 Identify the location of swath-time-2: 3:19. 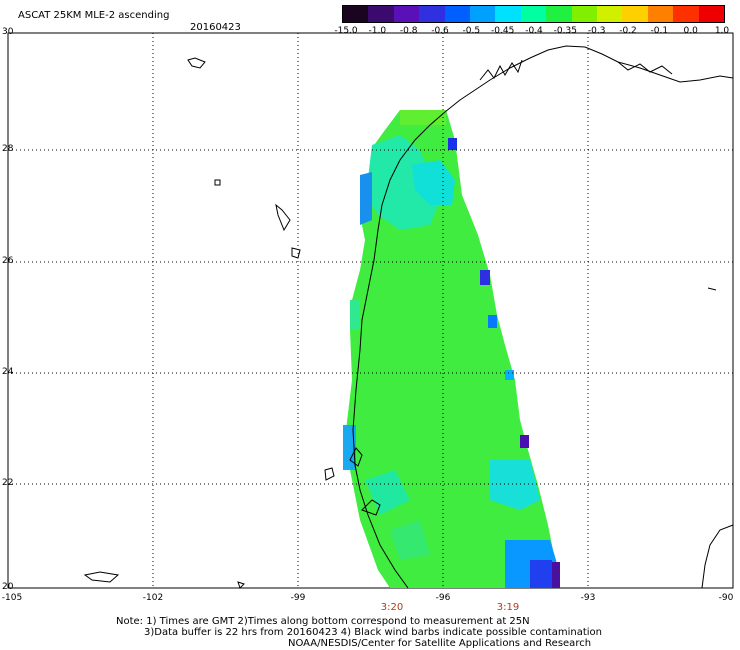
(508, 607).